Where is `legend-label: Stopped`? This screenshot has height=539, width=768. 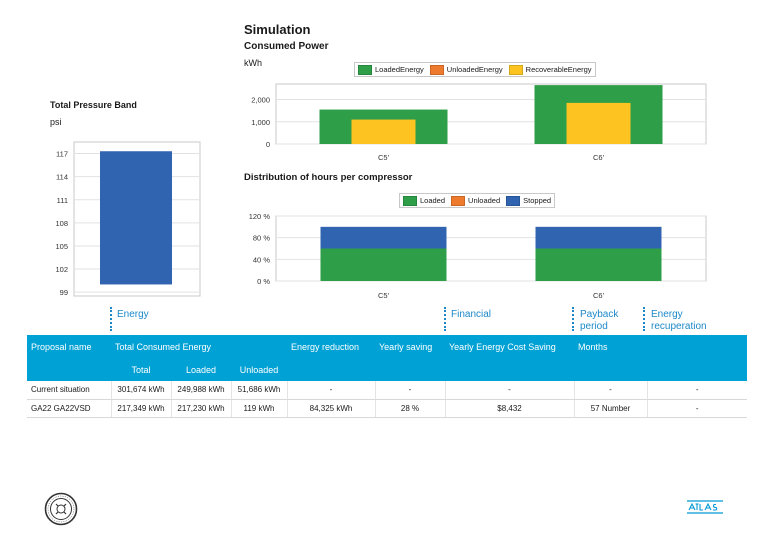
legend-label: Stopped is located at coordinates (537, 200).